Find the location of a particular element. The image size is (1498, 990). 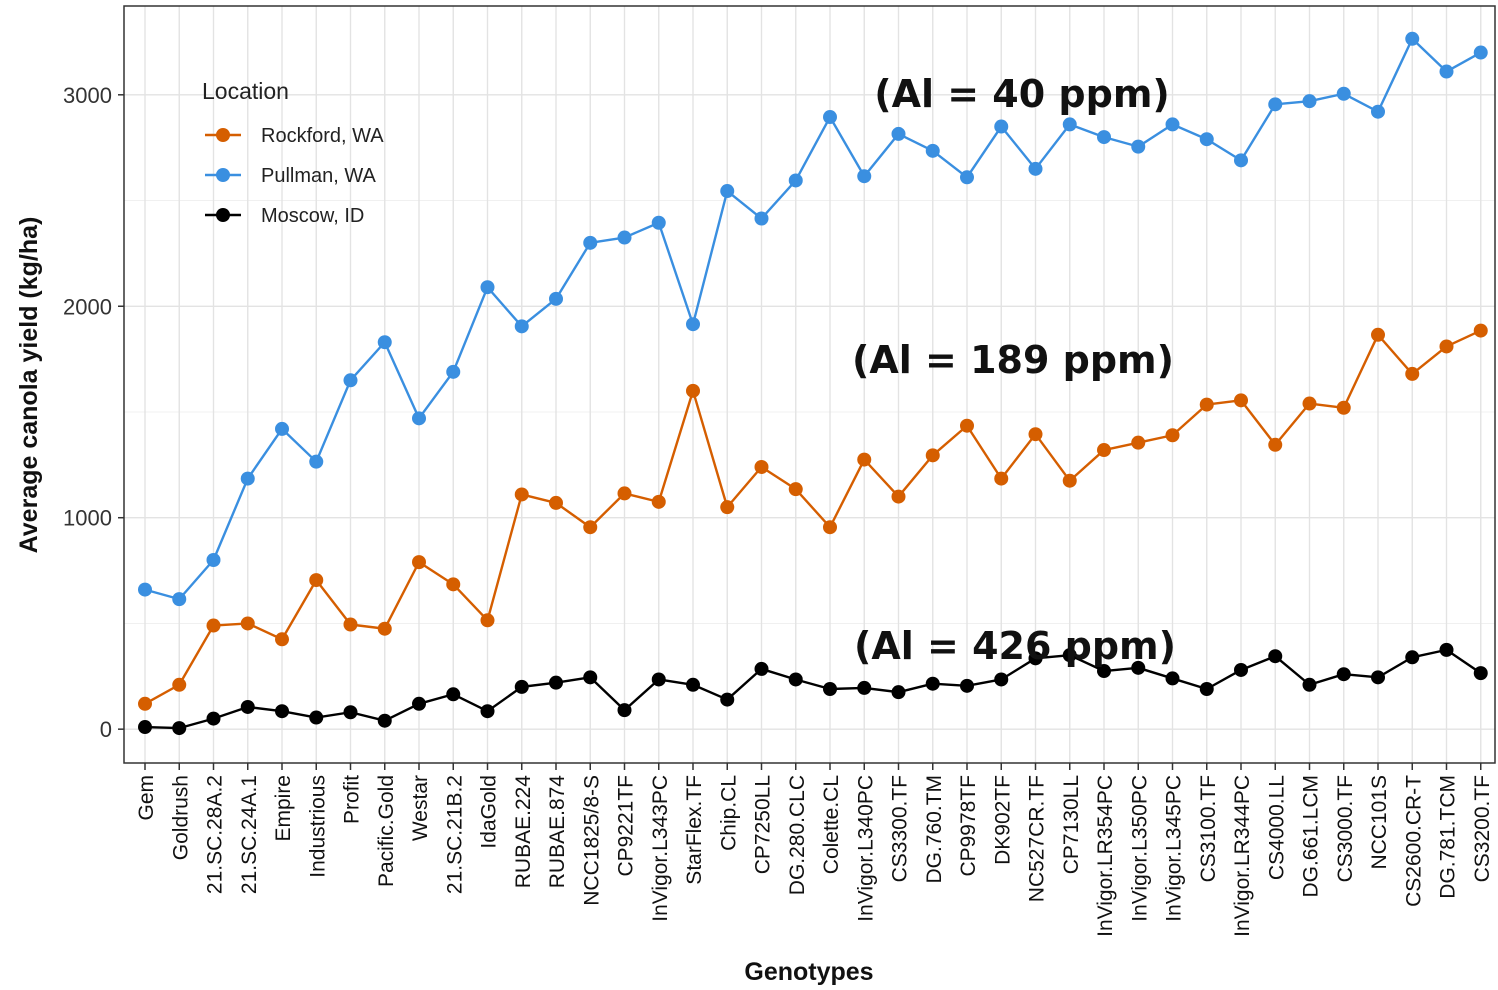

legend-entry: Rockford, WA is located at coordinates (294, 136).